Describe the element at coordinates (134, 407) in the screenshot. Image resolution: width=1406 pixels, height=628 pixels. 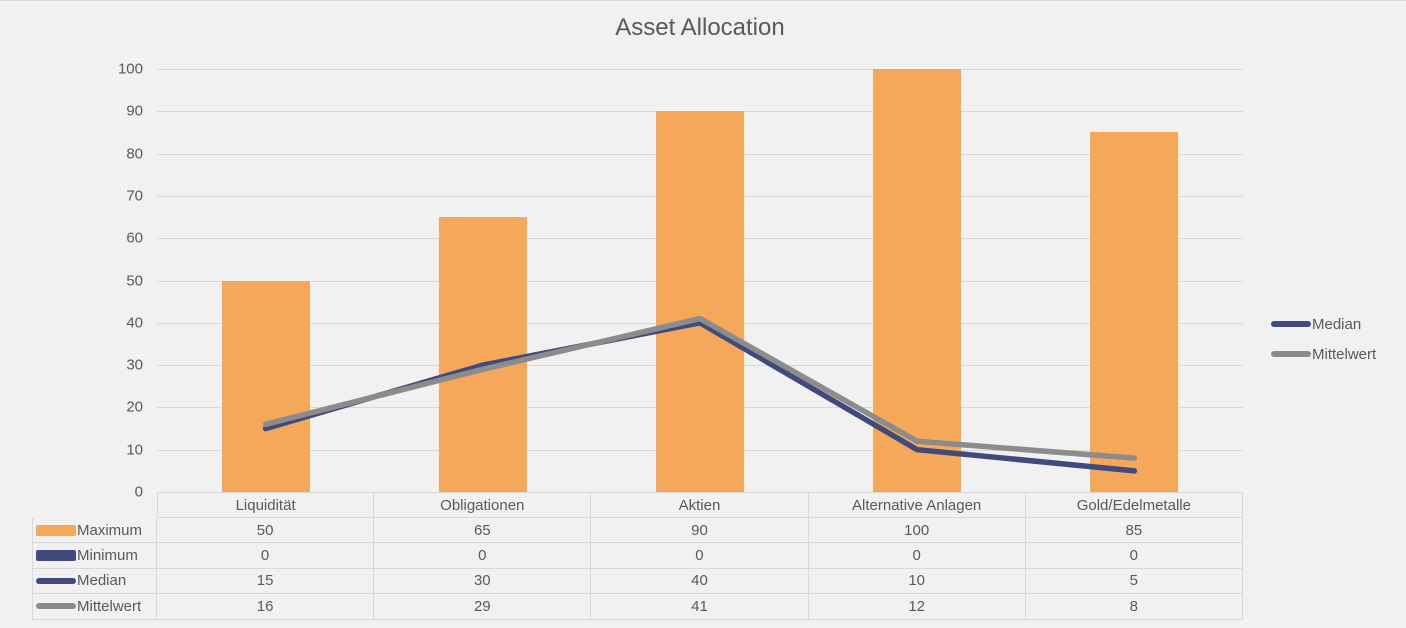
I see `y-axis-tick-label: 20` at that location.